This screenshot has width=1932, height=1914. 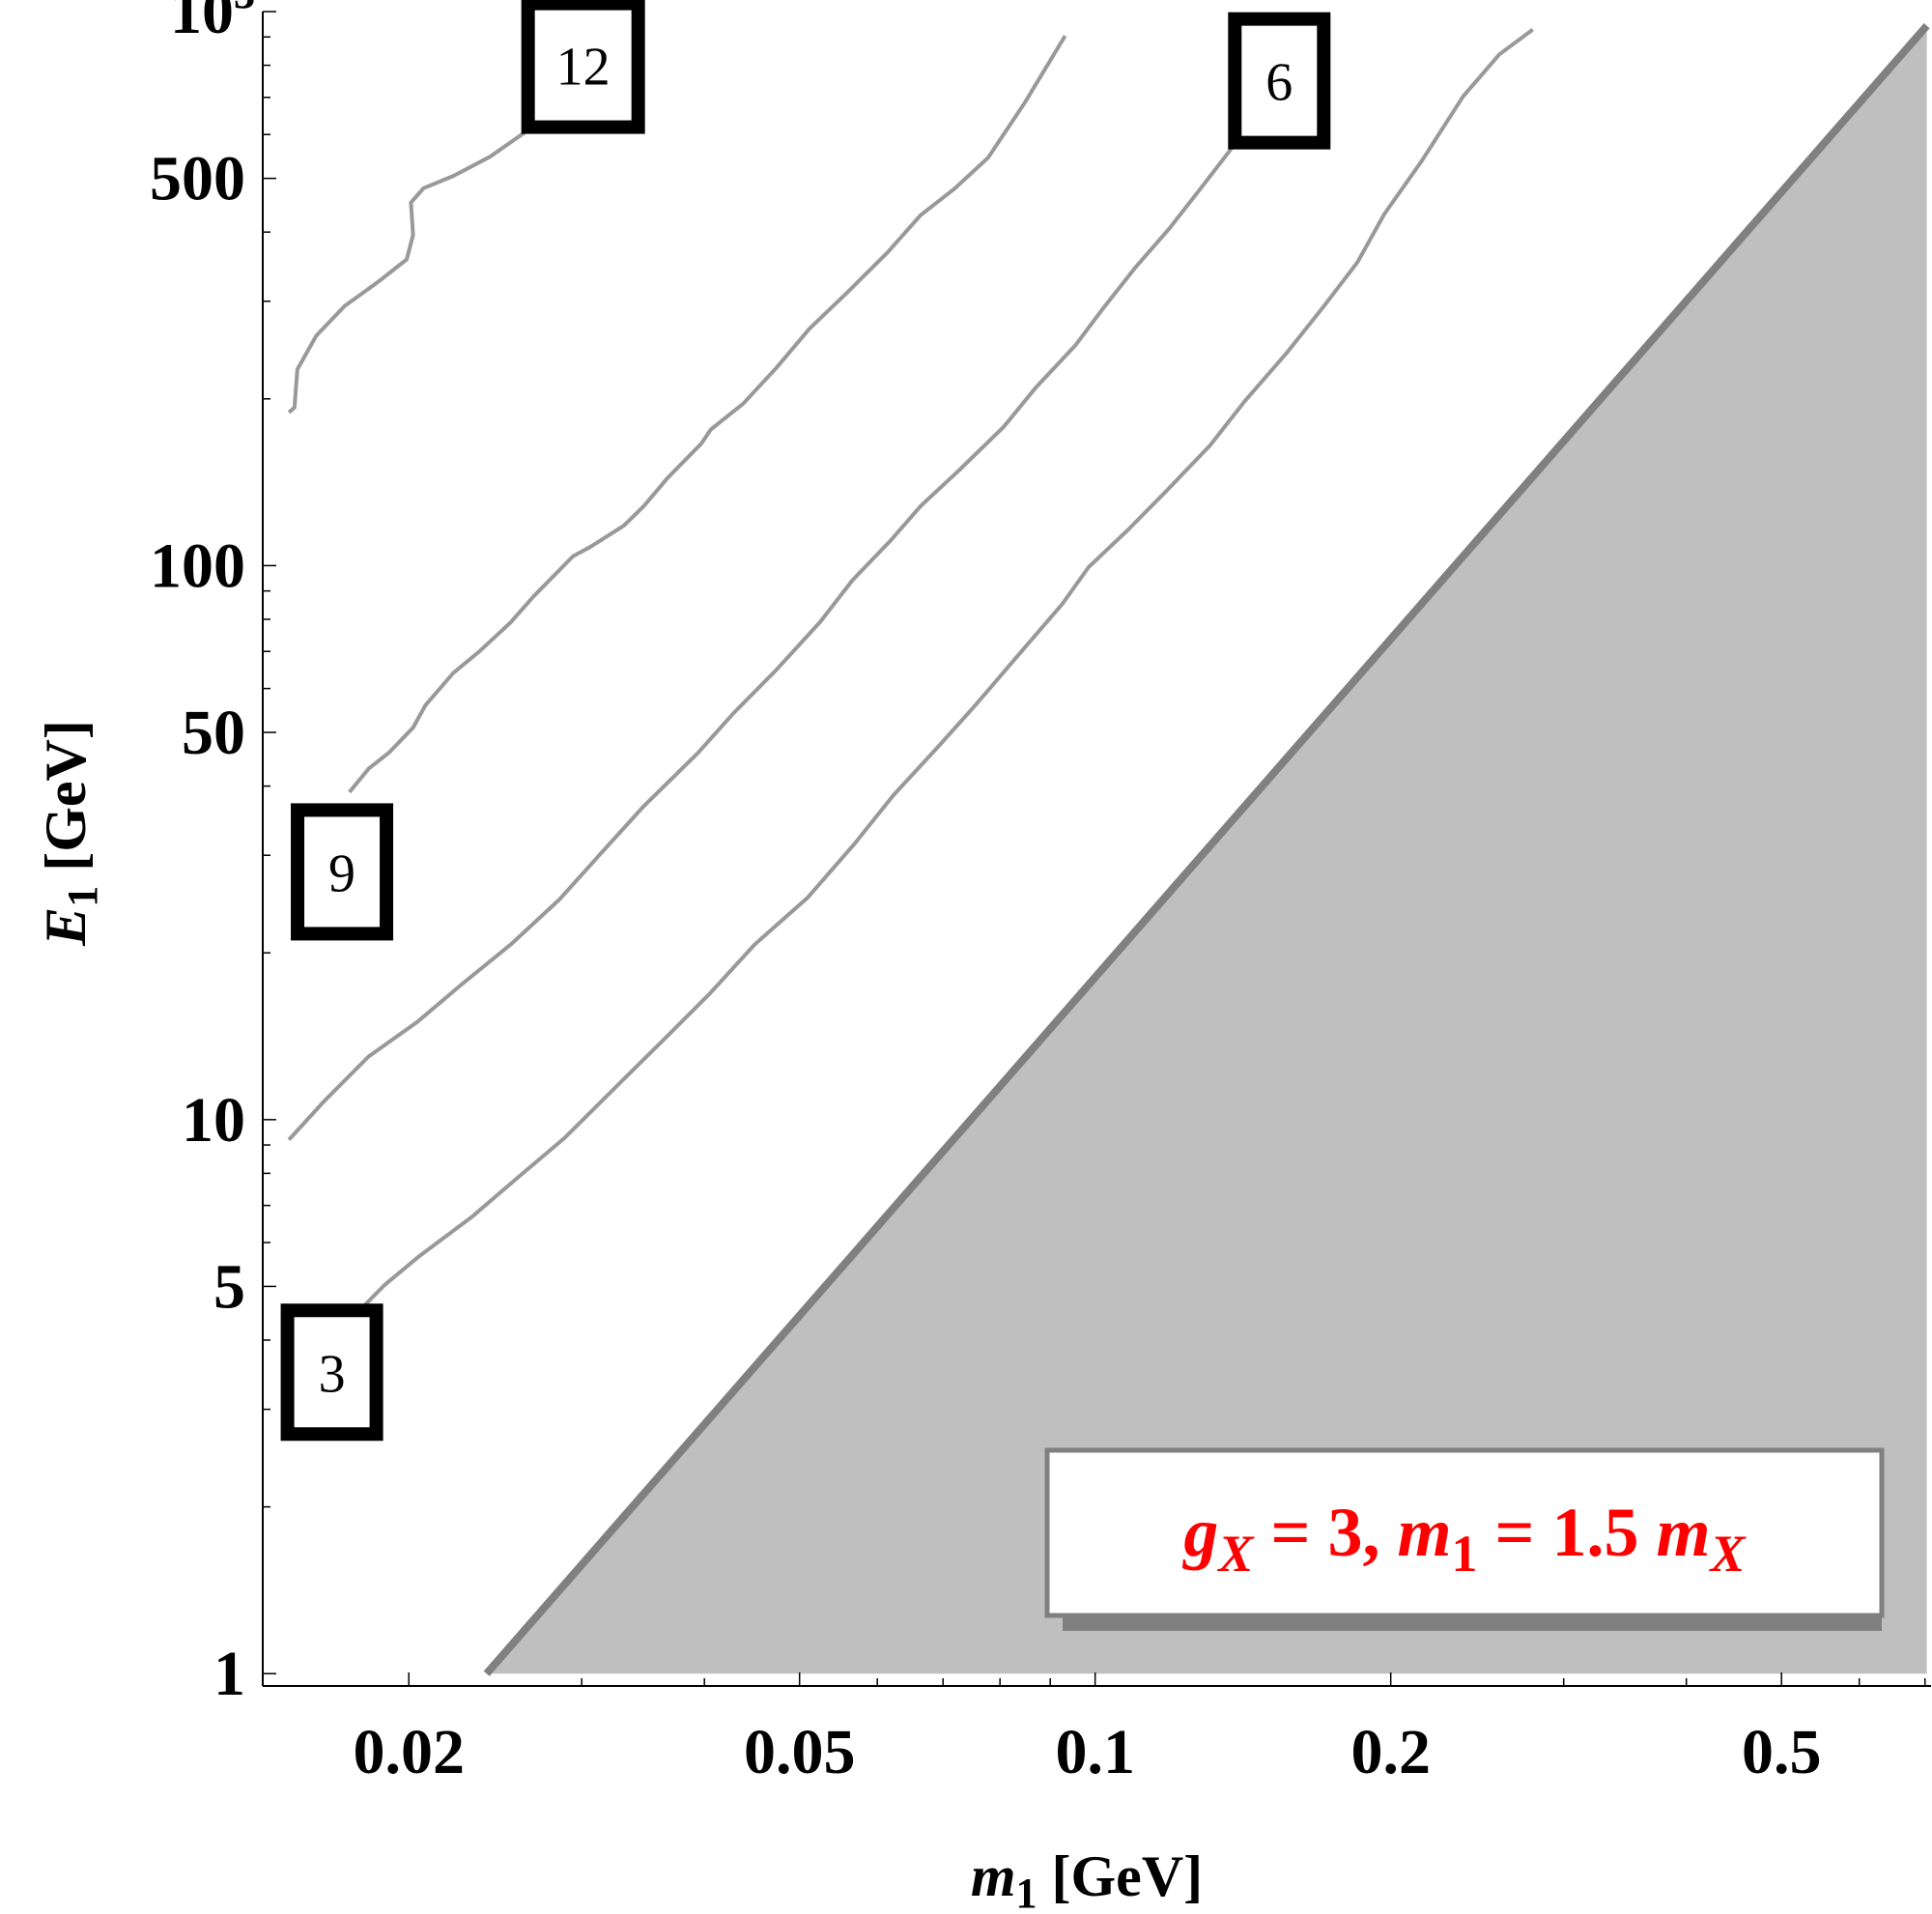 I want to click on legend-text-part: g, so click(x=1199, y=1532).